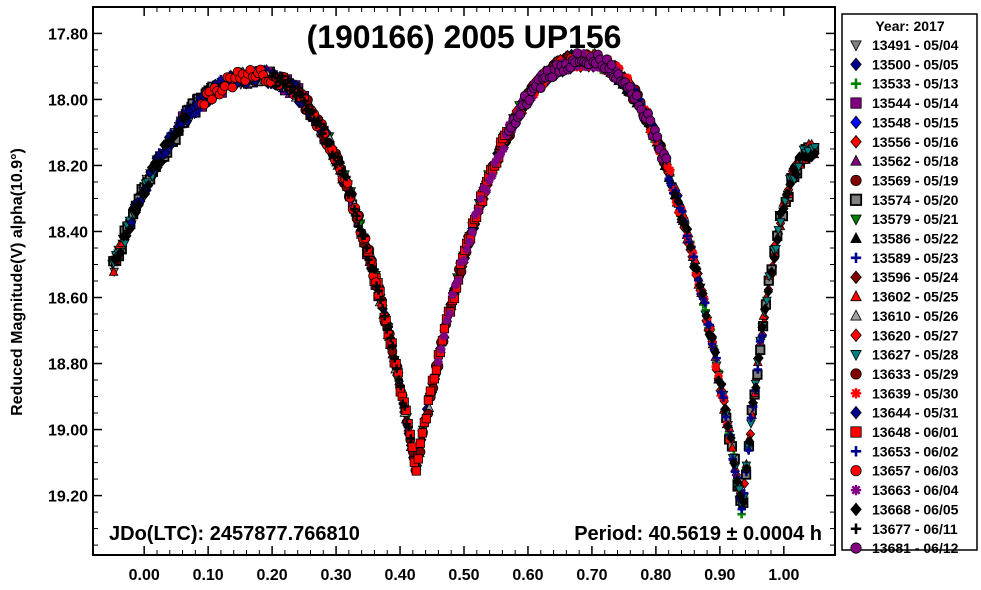  I want to click on legend-label: 13677 - 06/11, so click(915, 529).